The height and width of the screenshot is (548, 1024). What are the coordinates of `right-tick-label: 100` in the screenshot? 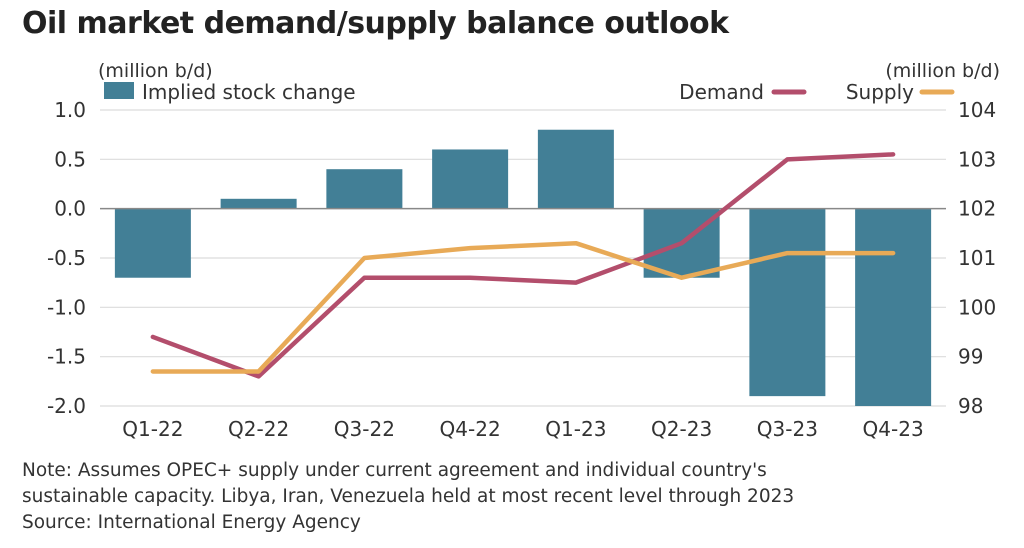 It's located at (977, 307).